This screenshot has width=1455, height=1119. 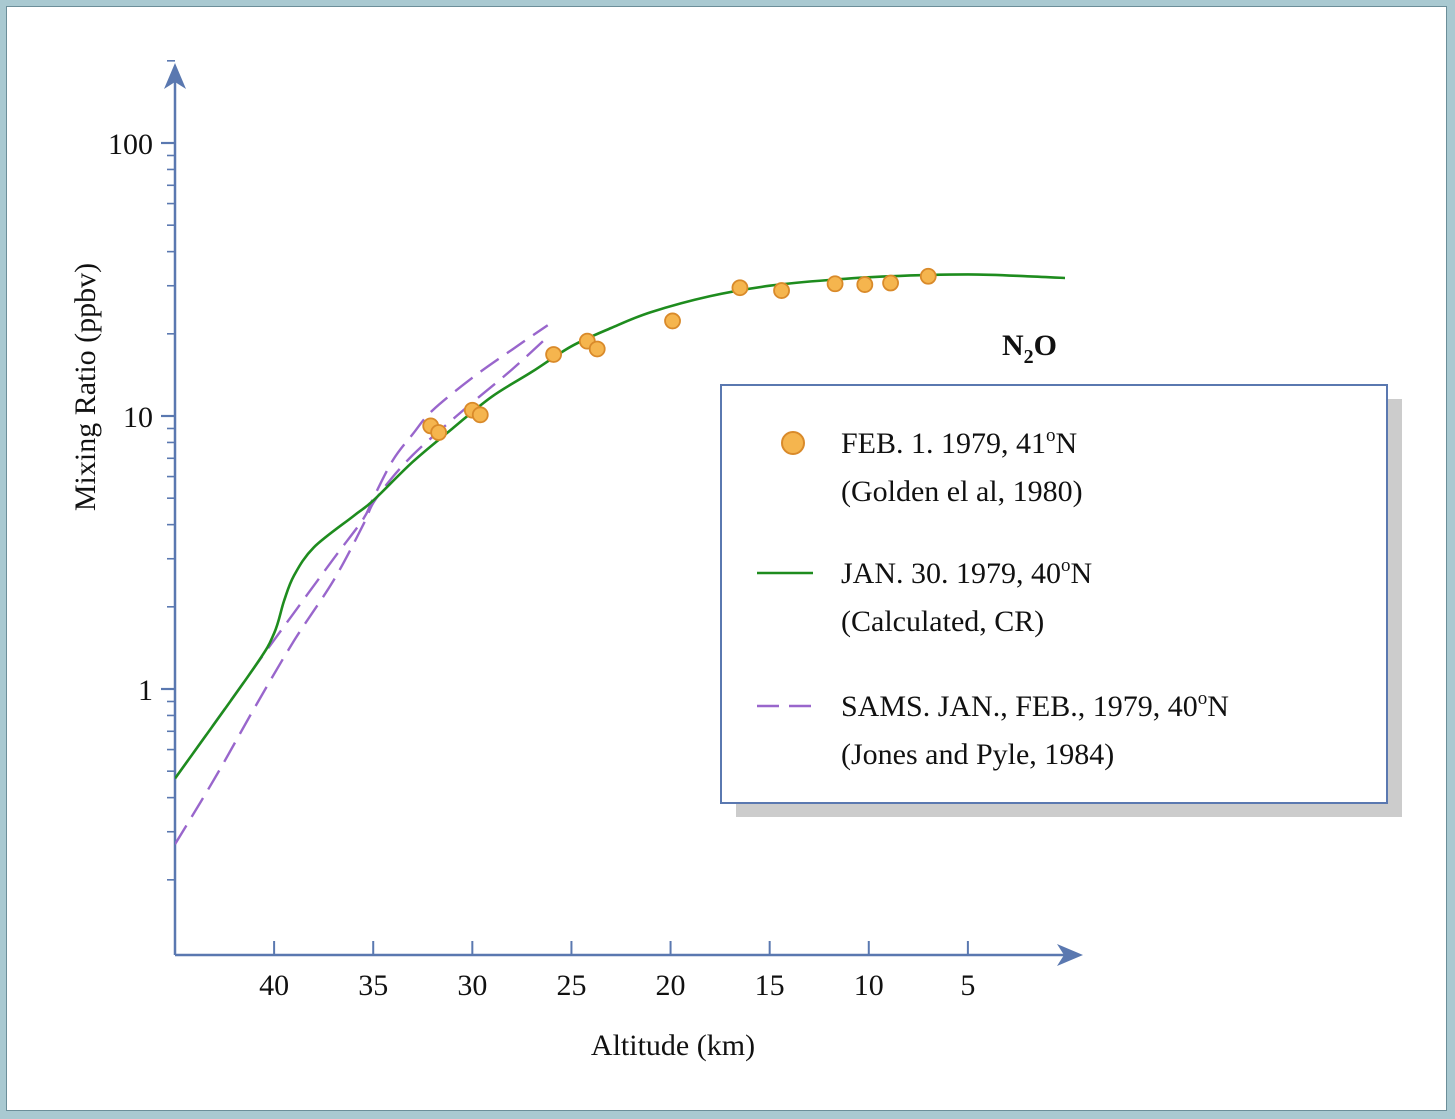 I want to click on y-tick-label: 1, so click(x=145, y=690).